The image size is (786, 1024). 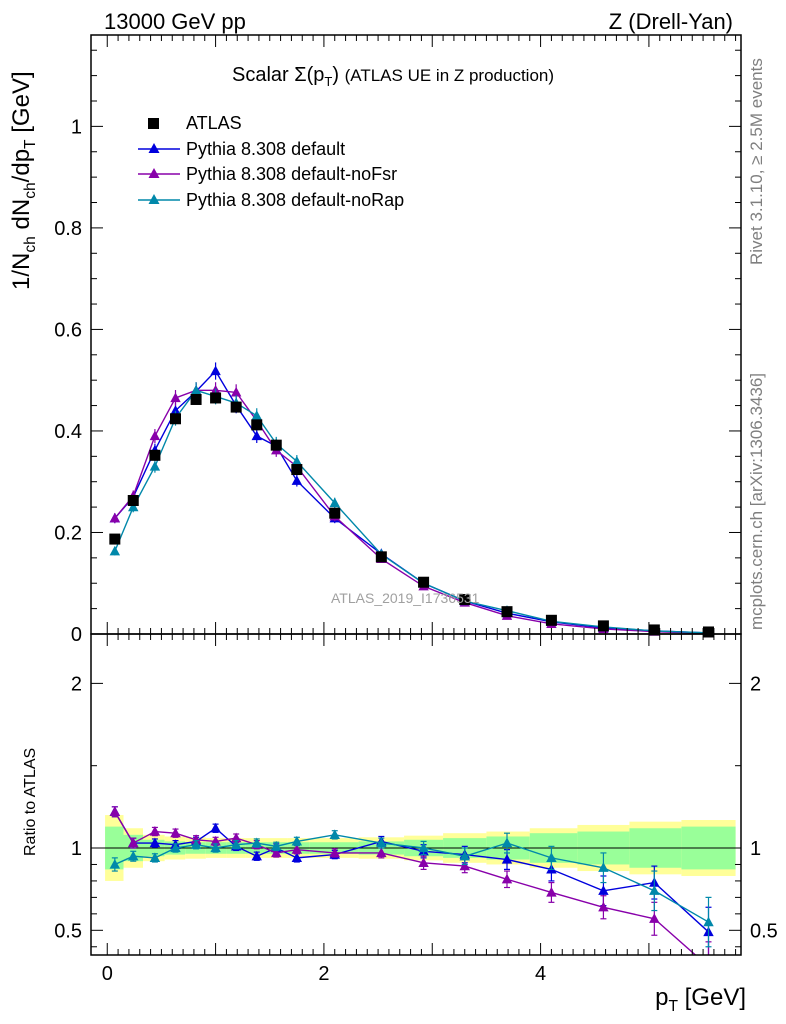 What do you see at coordinates (764, 931) in the screenshot?
I see `ratio-y-tick-label-right: 0.5` at bounding box center [764, 931].